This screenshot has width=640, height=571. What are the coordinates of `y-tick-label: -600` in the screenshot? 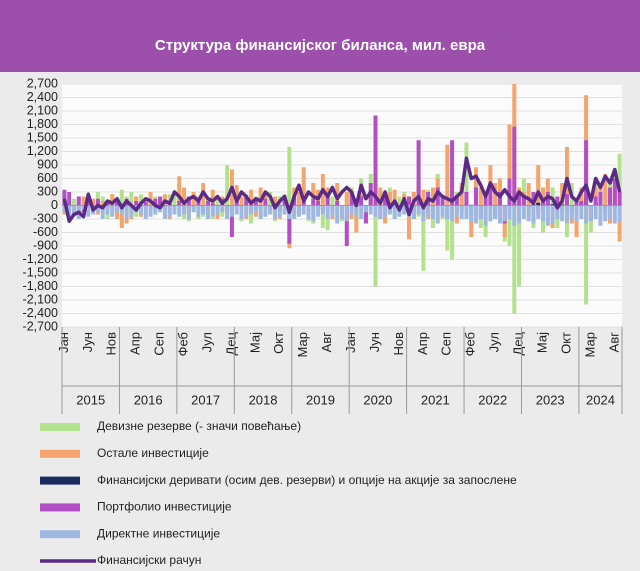 It's located at (45, 232).